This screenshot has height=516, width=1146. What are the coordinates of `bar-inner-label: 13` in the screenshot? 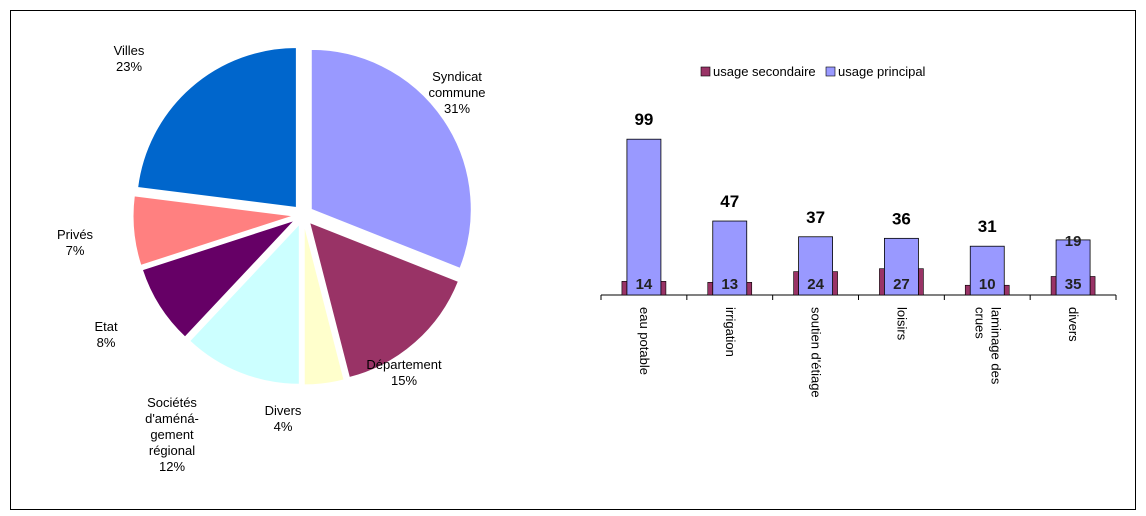 It's located at (729, 284).